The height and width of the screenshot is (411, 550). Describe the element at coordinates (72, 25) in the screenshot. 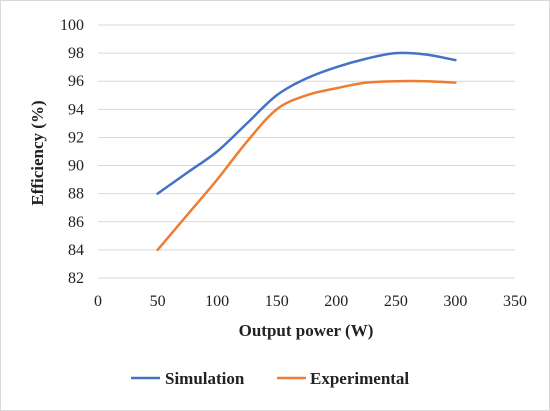

I see `y-tick-label: 100` at that location.